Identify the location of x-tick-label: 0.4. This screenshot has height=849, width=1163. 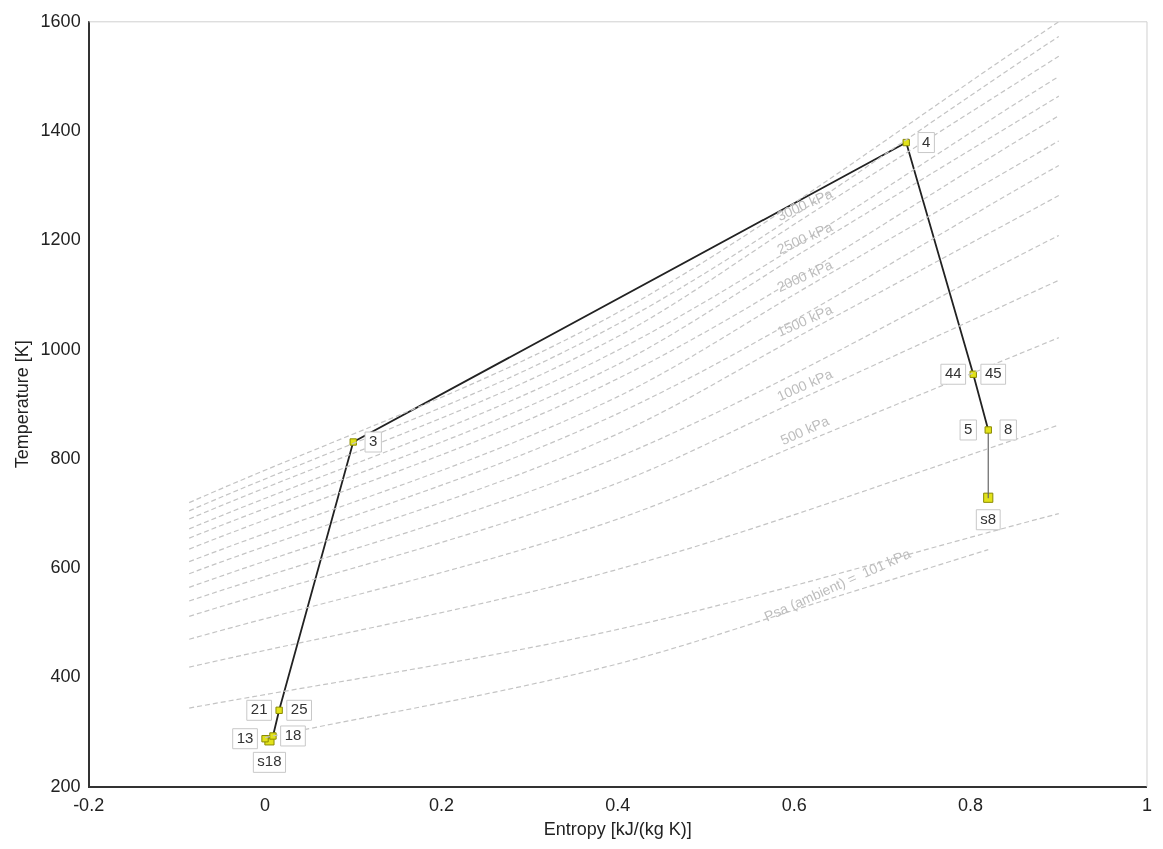
(618, 804).